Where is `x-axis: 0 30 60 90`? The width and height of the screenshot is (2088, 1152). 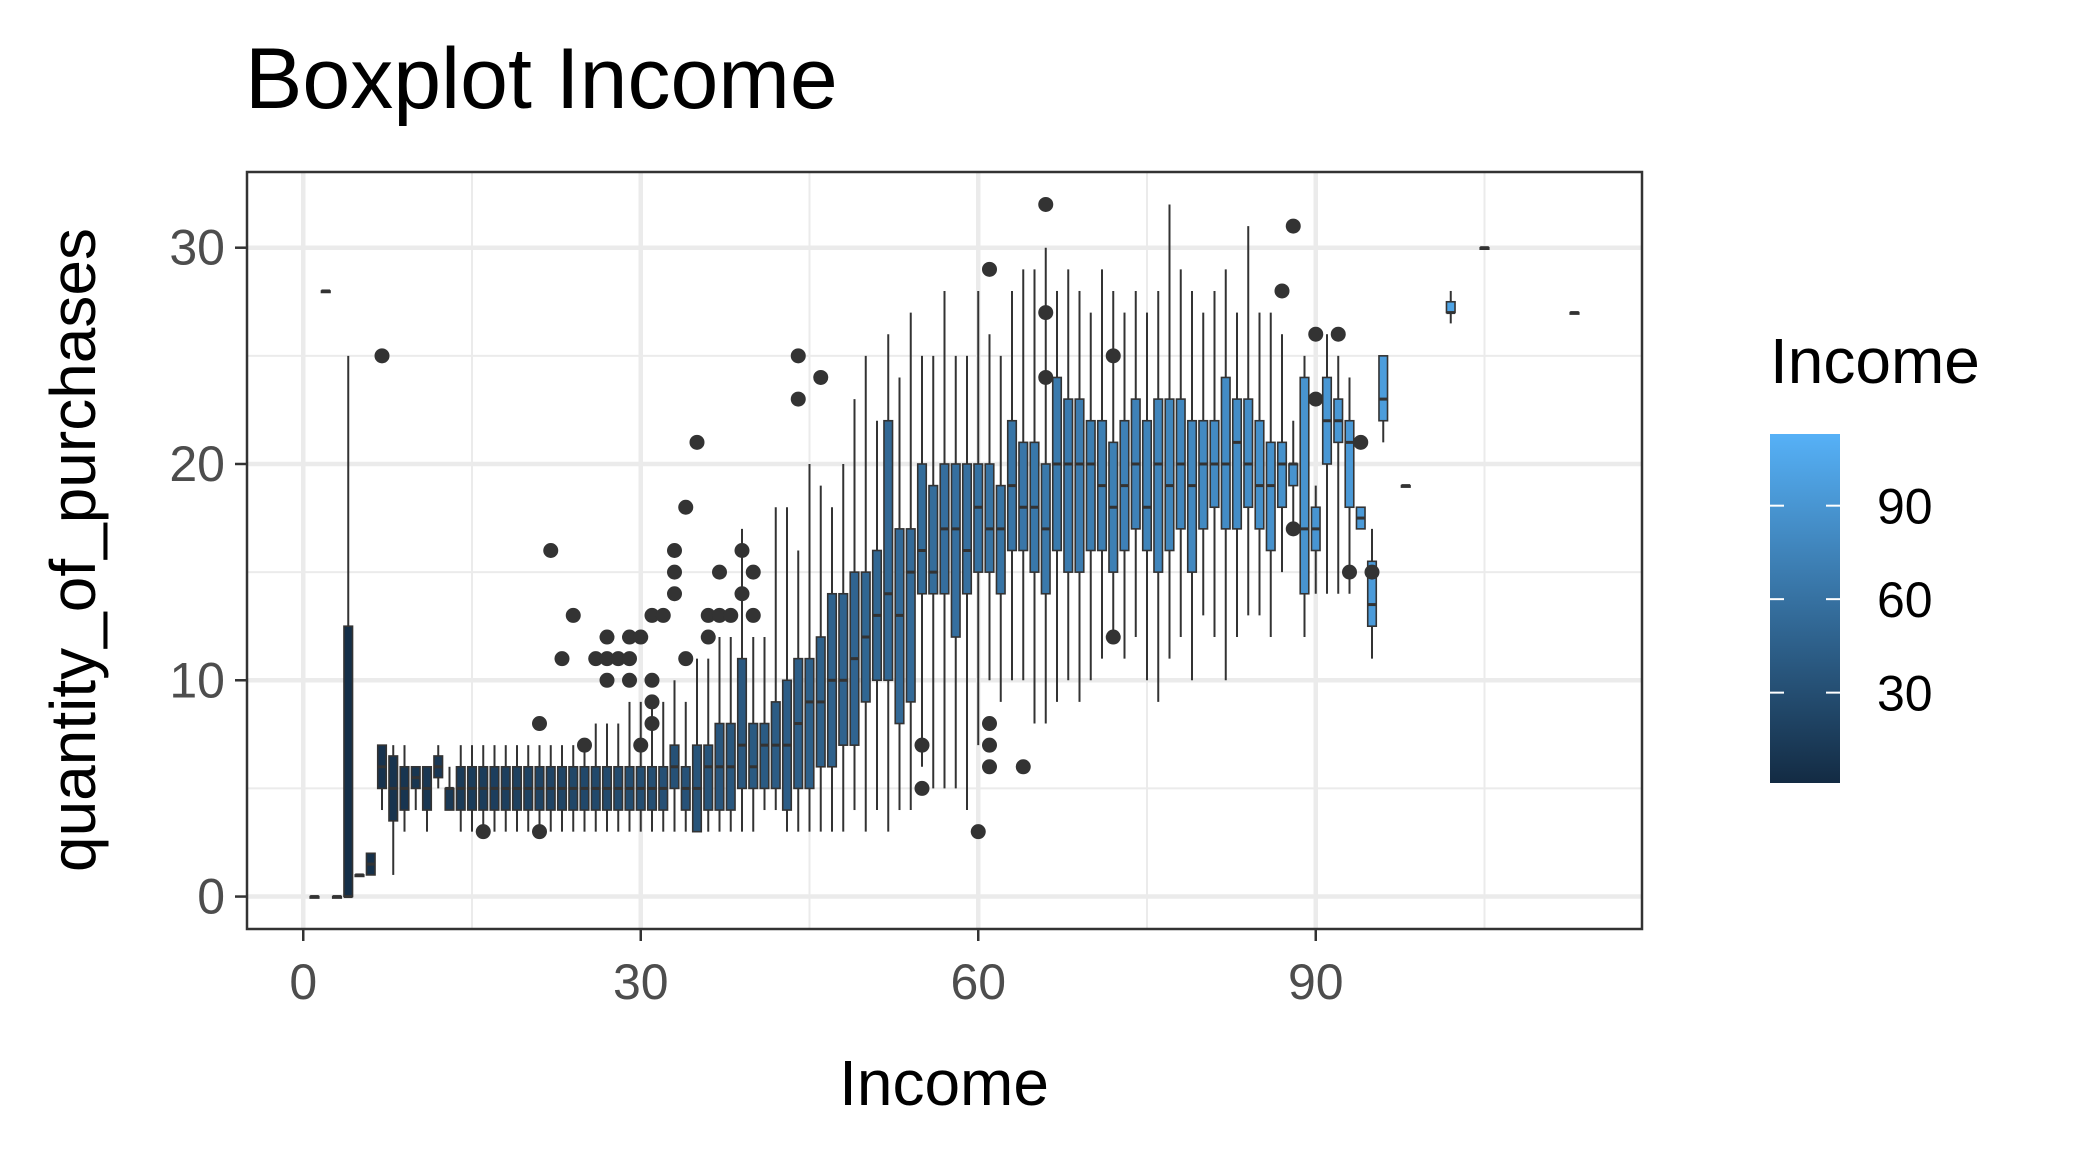 x-axis: 0 30 60 90 is located at coordinates (816, 969).